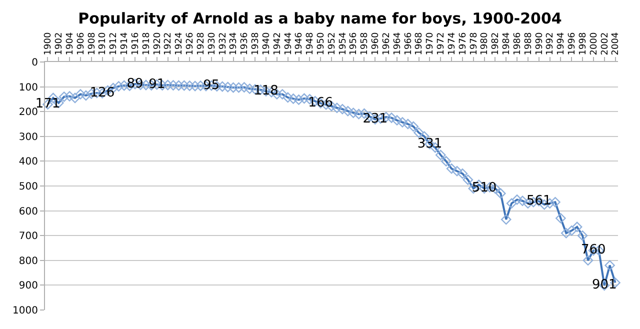 Image resolution: width=640 pixels, height=329 pixels. Describe the element at coordinates (211, 85) in the screenshot. I see `data-label: 95` at that location.